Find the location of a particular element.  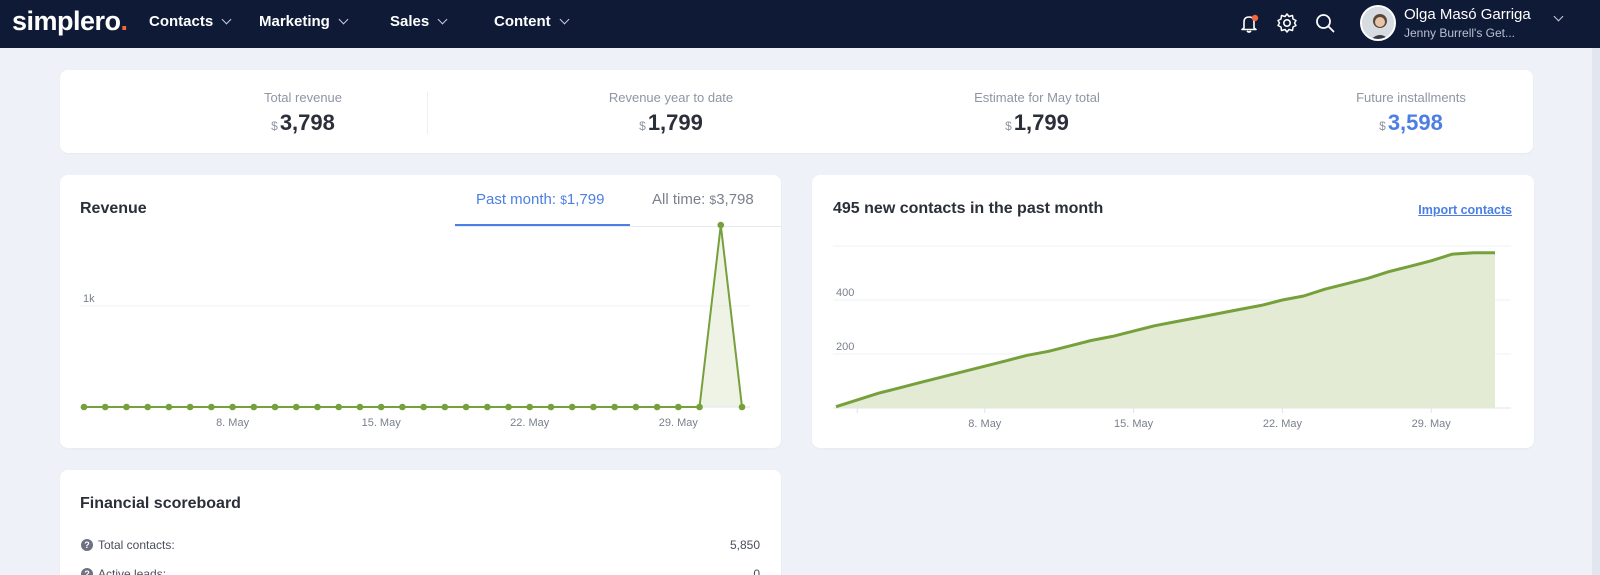

scoreboard-row-value: 5,850 is located at coordinates (744, 545).